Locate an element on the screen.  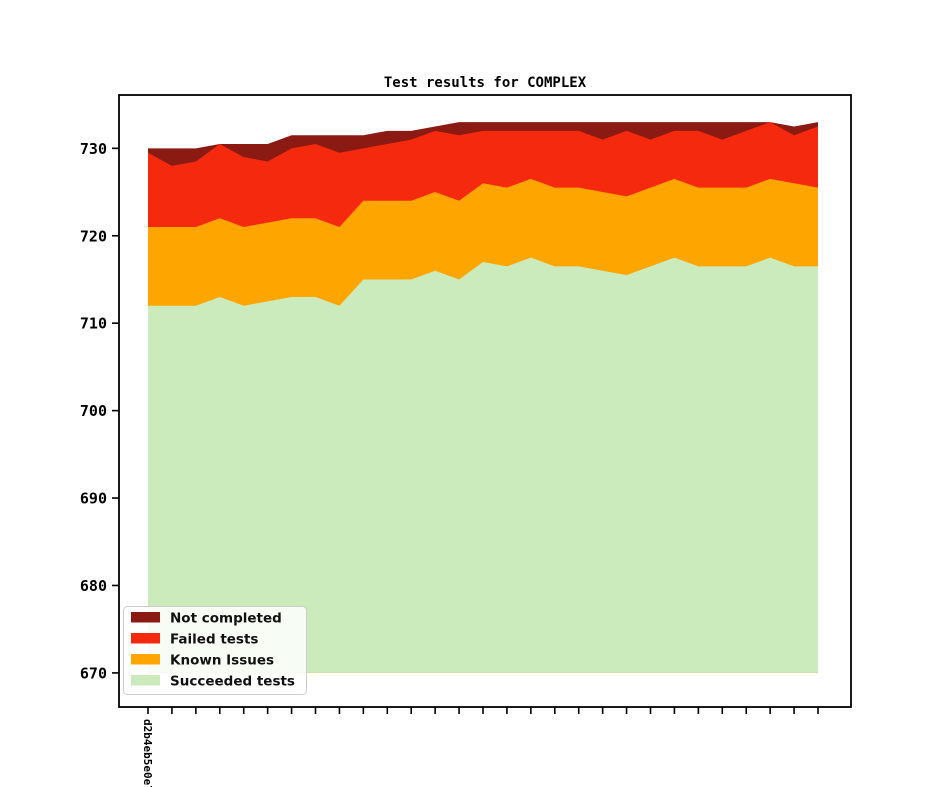
x-axis: d2b4eb5e0e7 is located at coordinates (480, 747).